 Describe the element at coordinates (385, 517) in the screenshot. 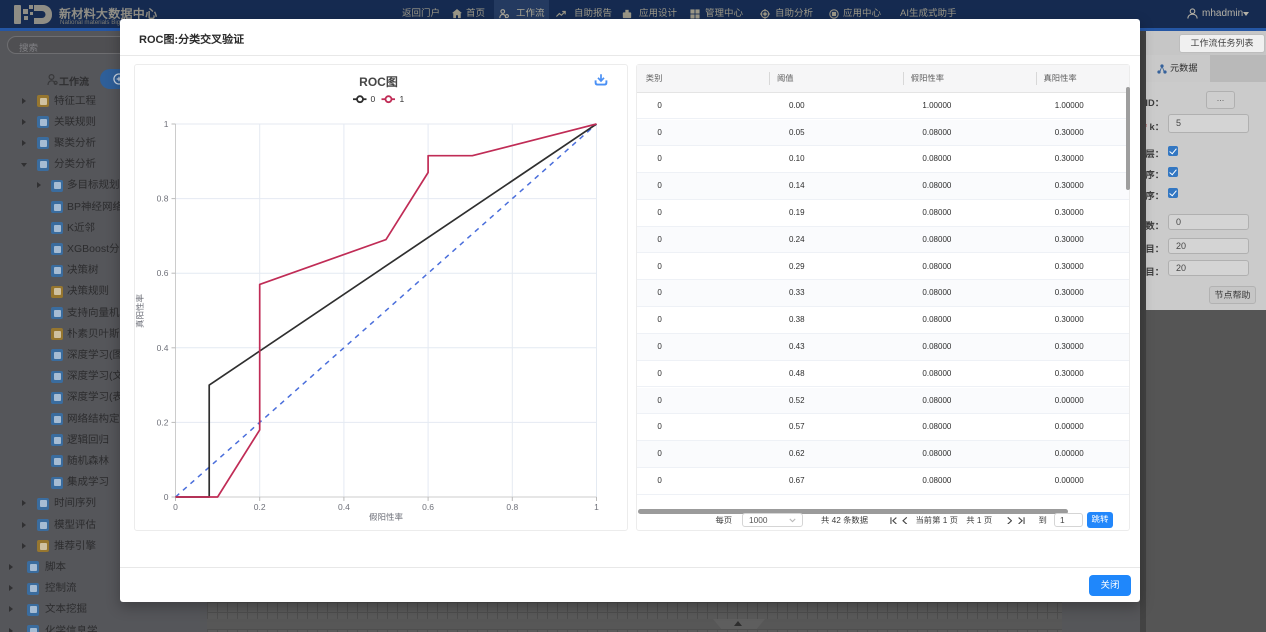

I see `svg-text: 假阳性率` at that location.